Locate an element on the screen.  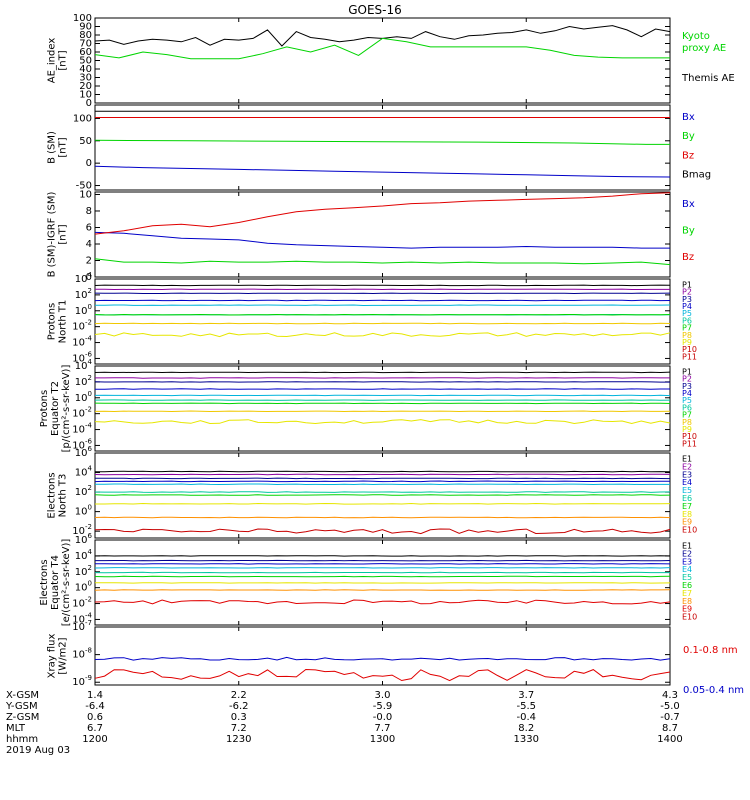
x-row-value: 4.3 is located at coordinates (670, 695).